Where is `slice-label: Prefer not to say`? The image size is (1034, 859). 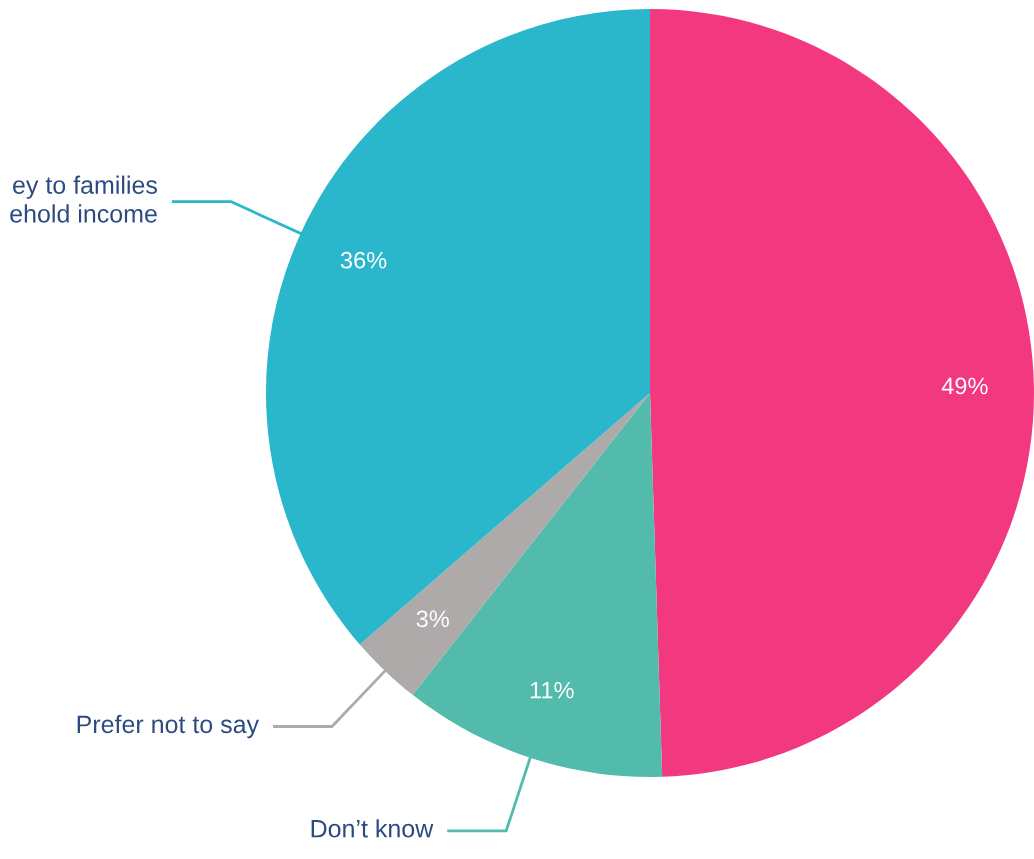 slice-label: Prefer not to say is located at coordinates (168, 726).